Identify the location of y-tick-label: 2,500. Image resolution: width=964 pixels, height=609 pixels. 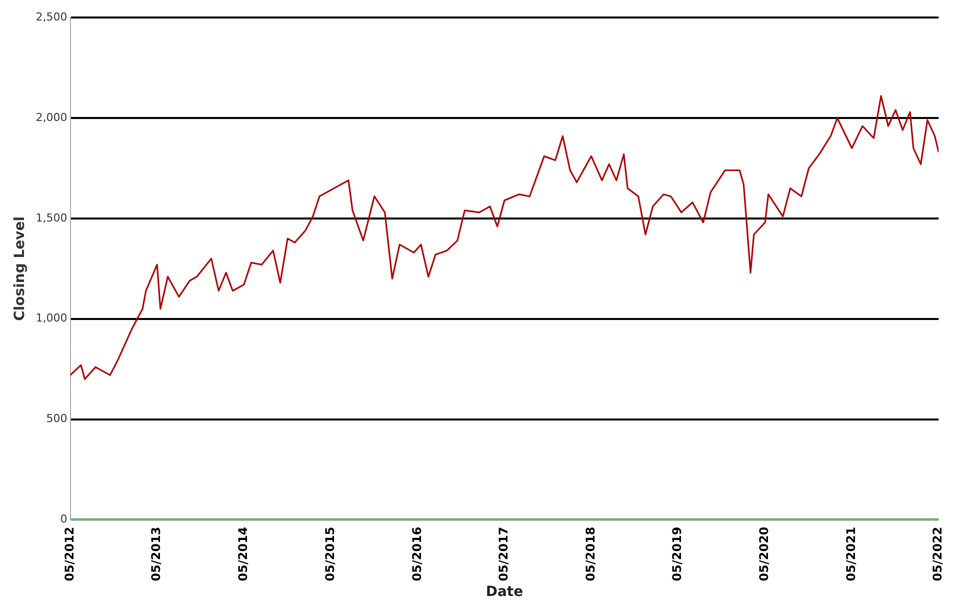
(52, 17).